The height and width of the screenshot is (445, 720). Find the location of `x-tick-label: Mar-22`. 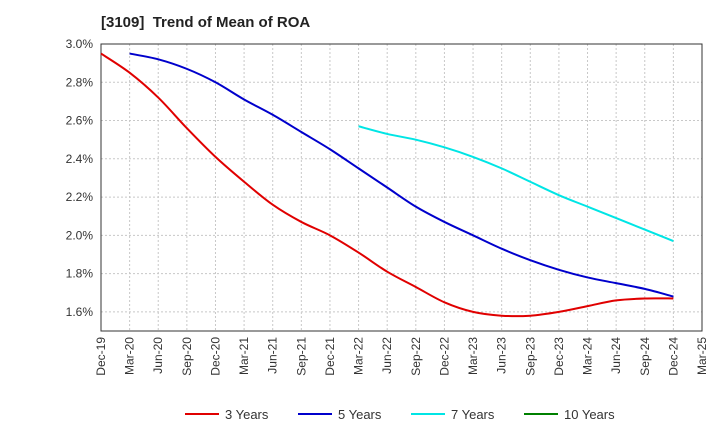

x-tick-label: Mar-22 is located at coordinates (359, 356).